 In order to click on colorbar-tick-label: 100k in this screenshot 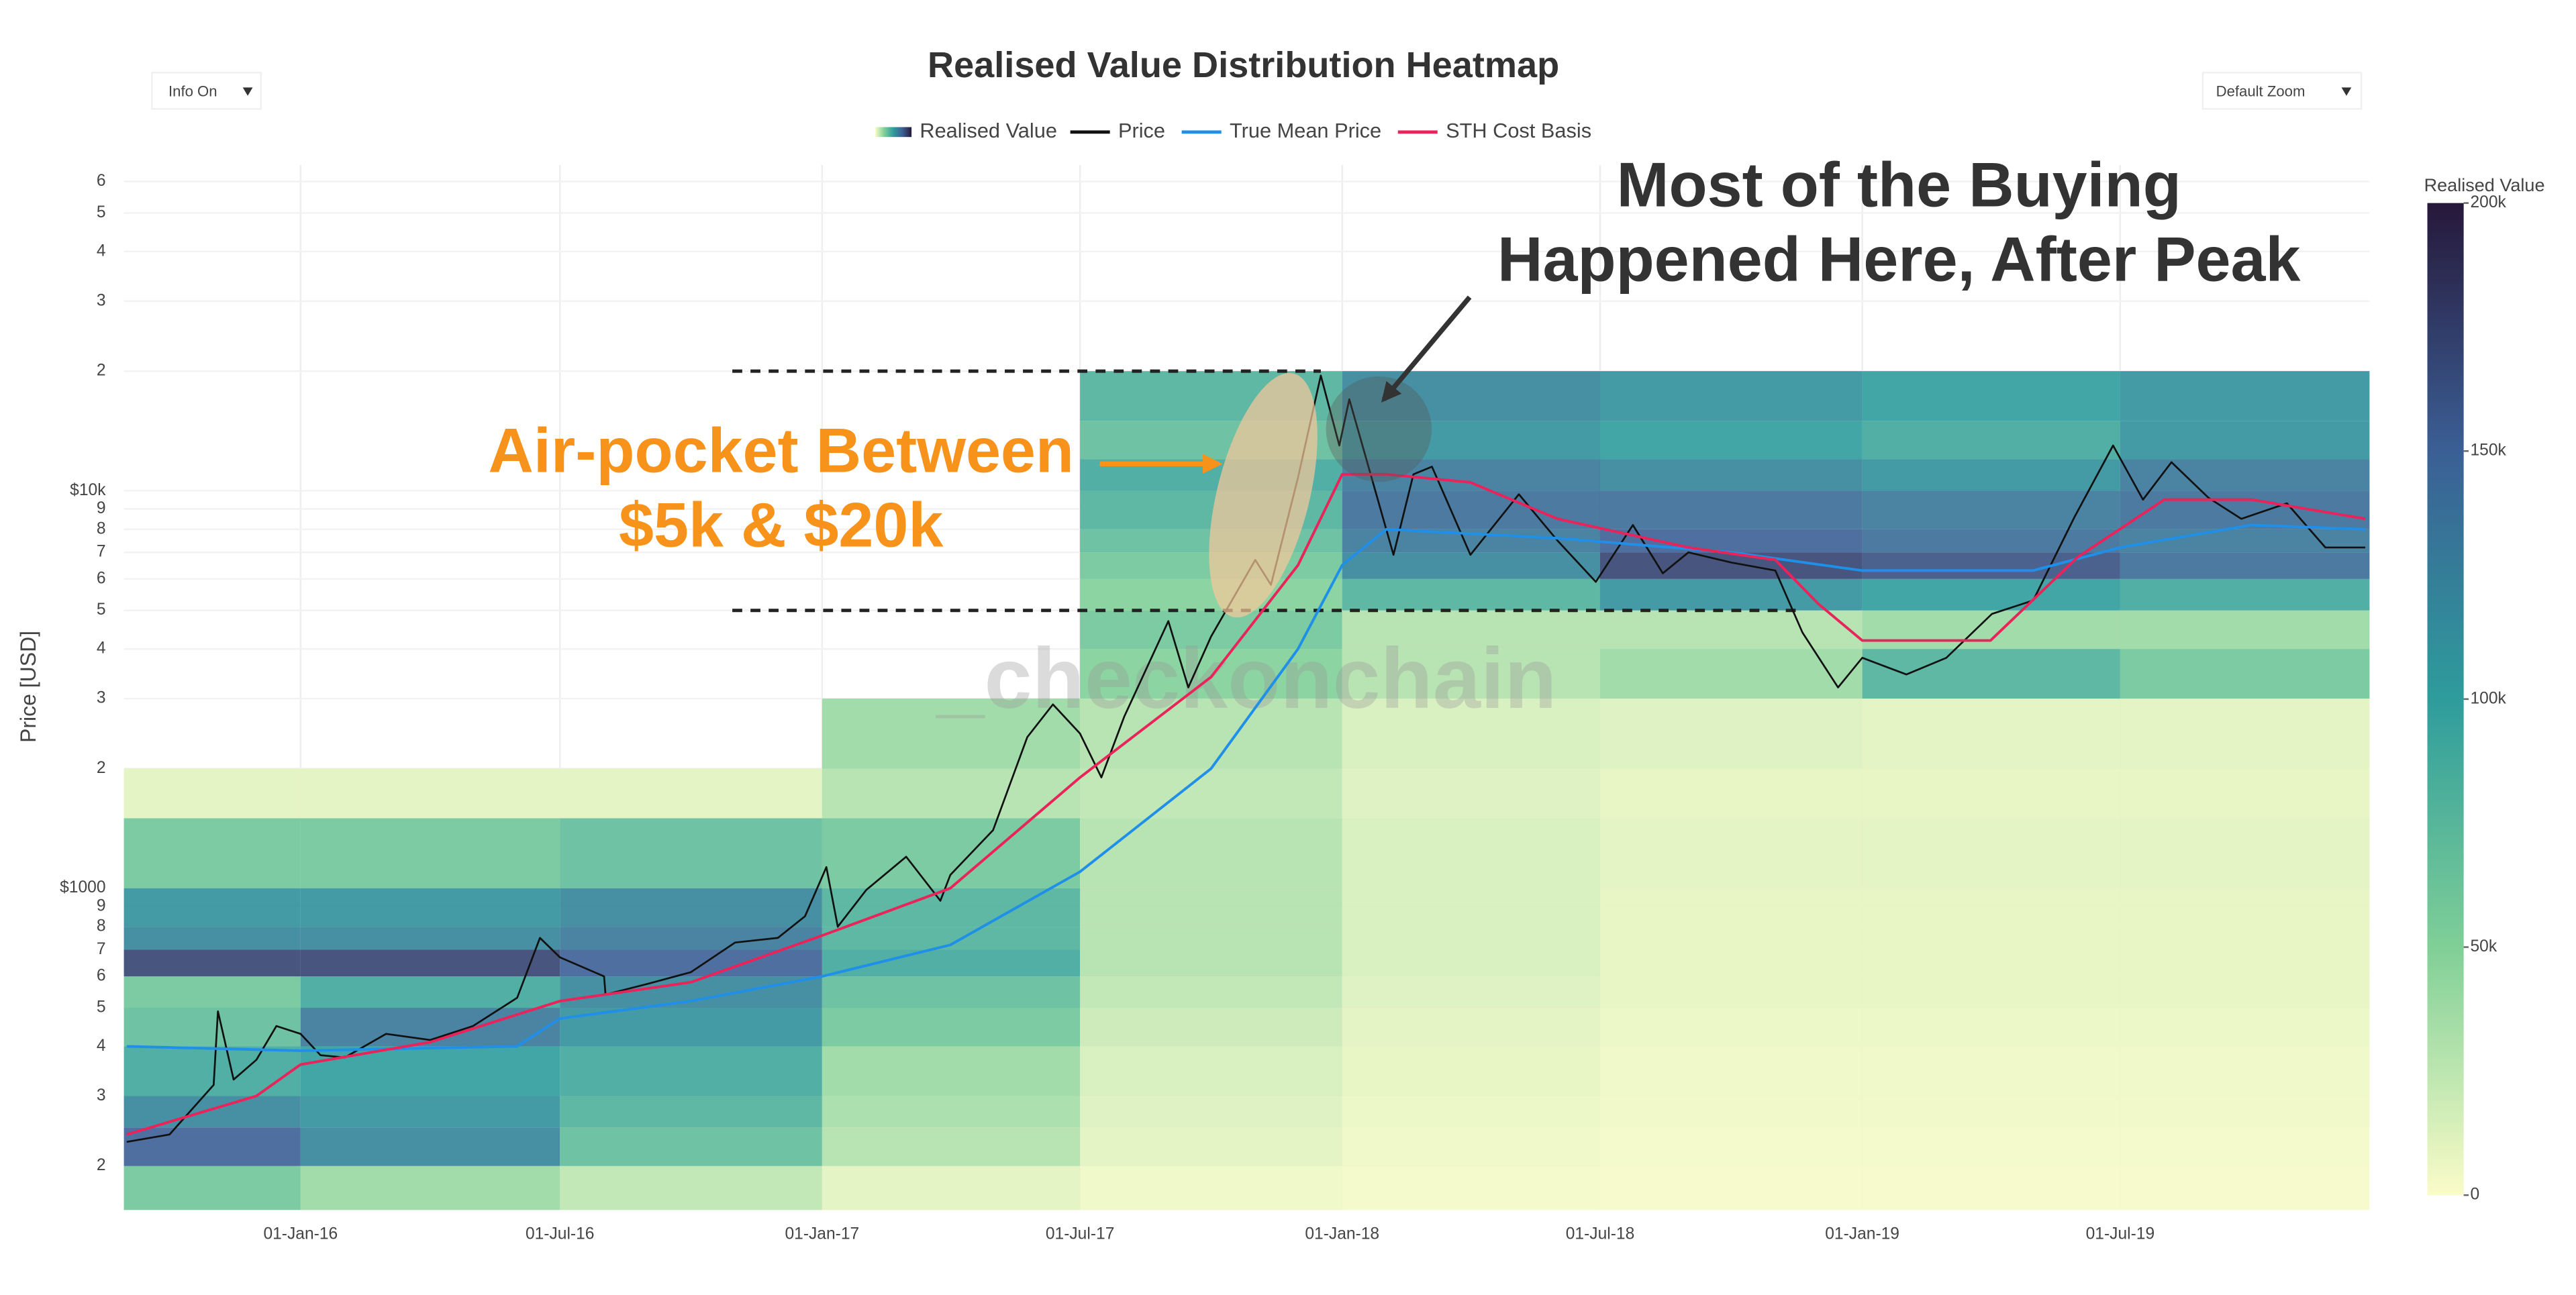, I will do `click(2488, 698)`.